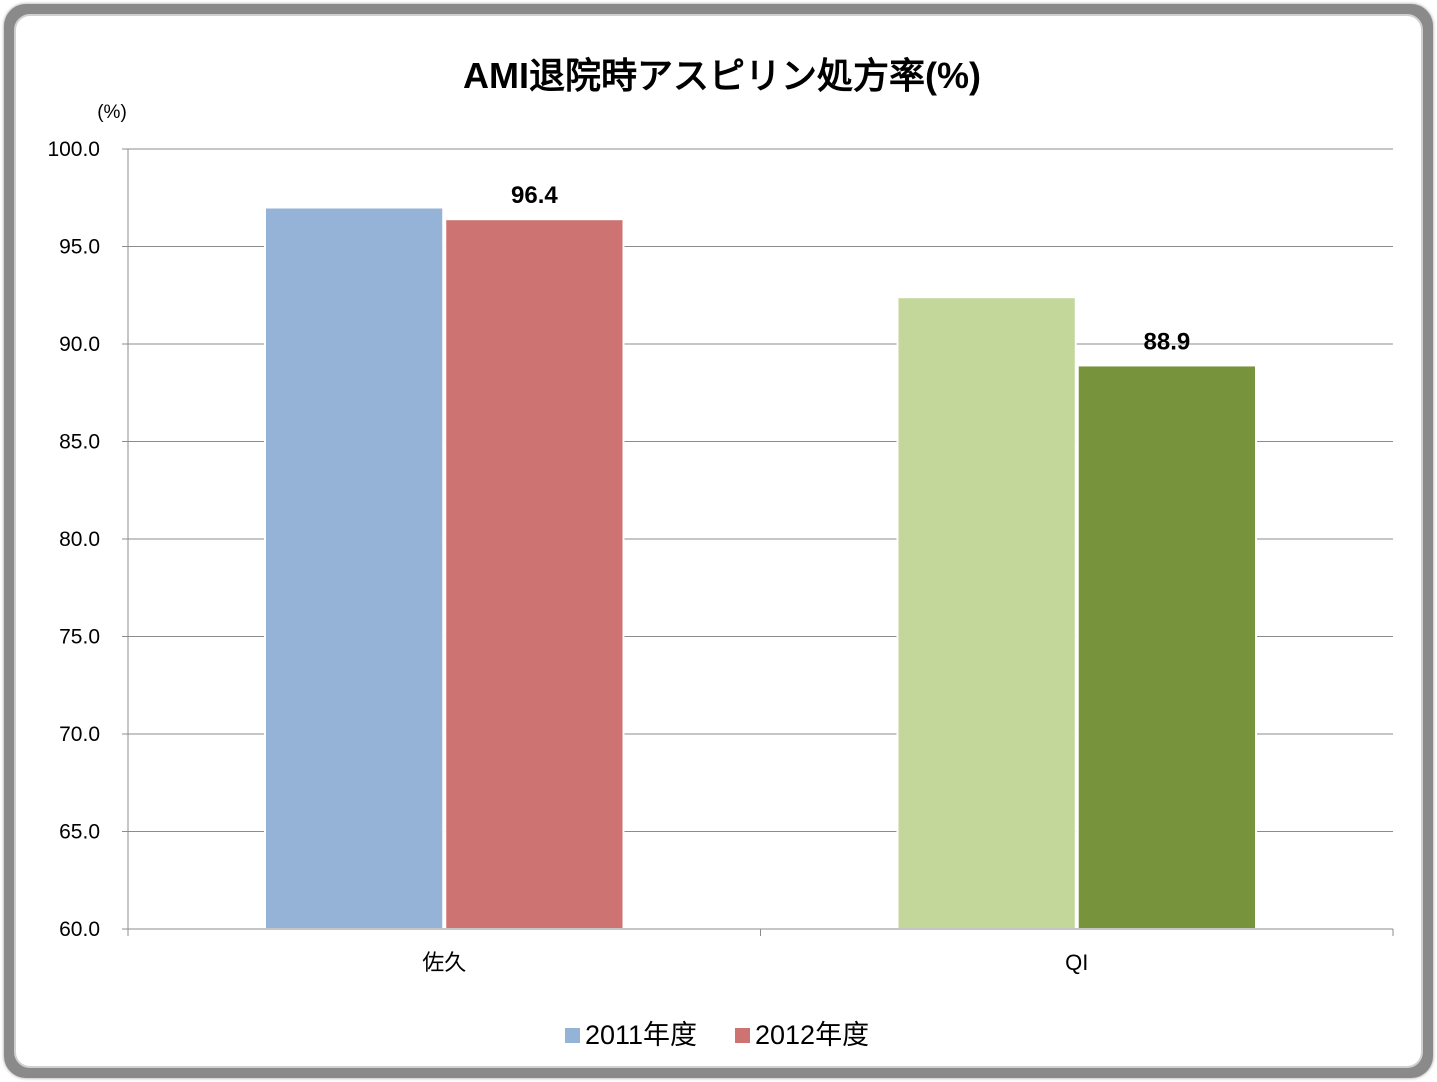 The image size is (1437, 1082). Describe the element at coordinates (112, 112) in the screenshot. I see `y-axis-unit: (%)` at that location.